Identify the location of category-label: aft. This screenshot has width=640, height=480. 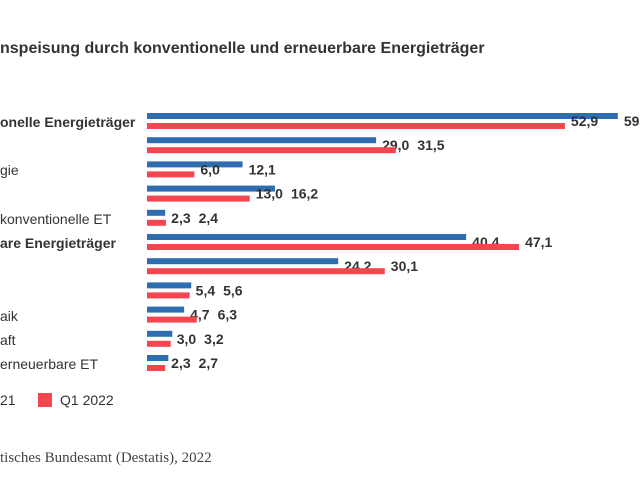
(8, 339).